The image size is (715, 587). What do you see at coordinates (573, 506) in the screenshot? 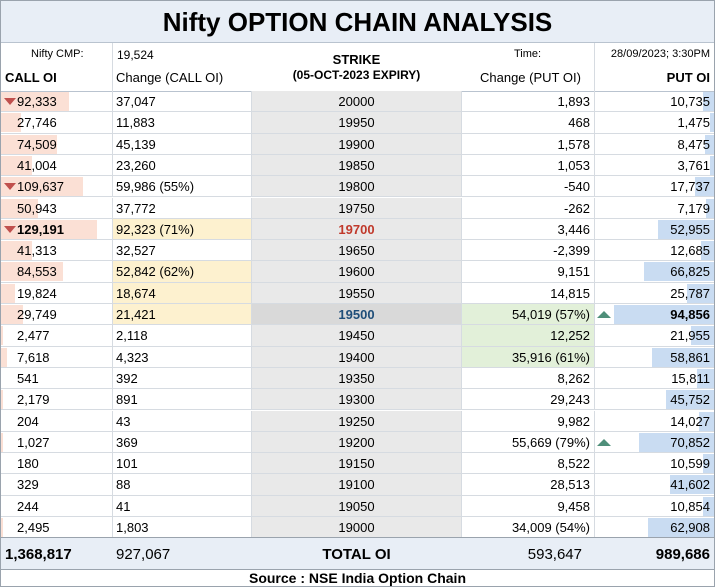
I see `change-put-cell-value: 9,458` at bounding box center [573, 506].